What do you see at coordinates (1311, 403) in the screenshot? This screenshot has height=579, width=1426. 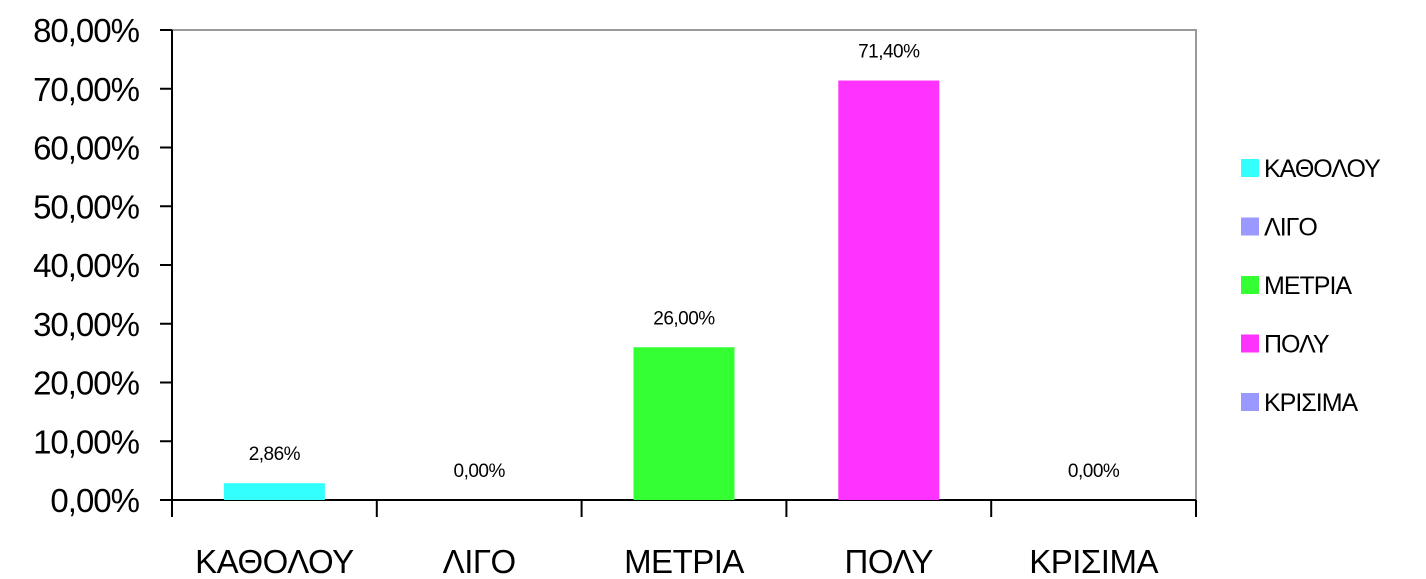 I see `legend-label: ΚΡΙΣΙΜΑ` at bounding box center [1311, 403].